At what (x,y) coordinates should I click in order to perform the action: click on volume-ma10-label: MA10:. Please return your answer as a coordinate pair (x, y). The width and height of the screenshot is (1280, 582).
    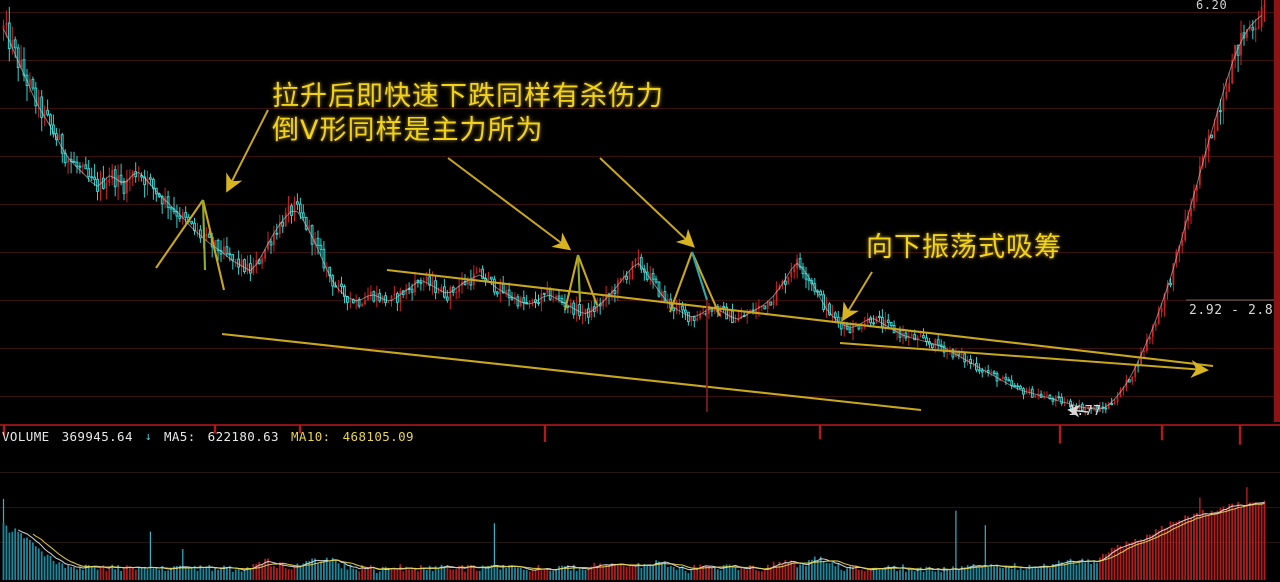
    Looking at the image, I should click on (310, 436).